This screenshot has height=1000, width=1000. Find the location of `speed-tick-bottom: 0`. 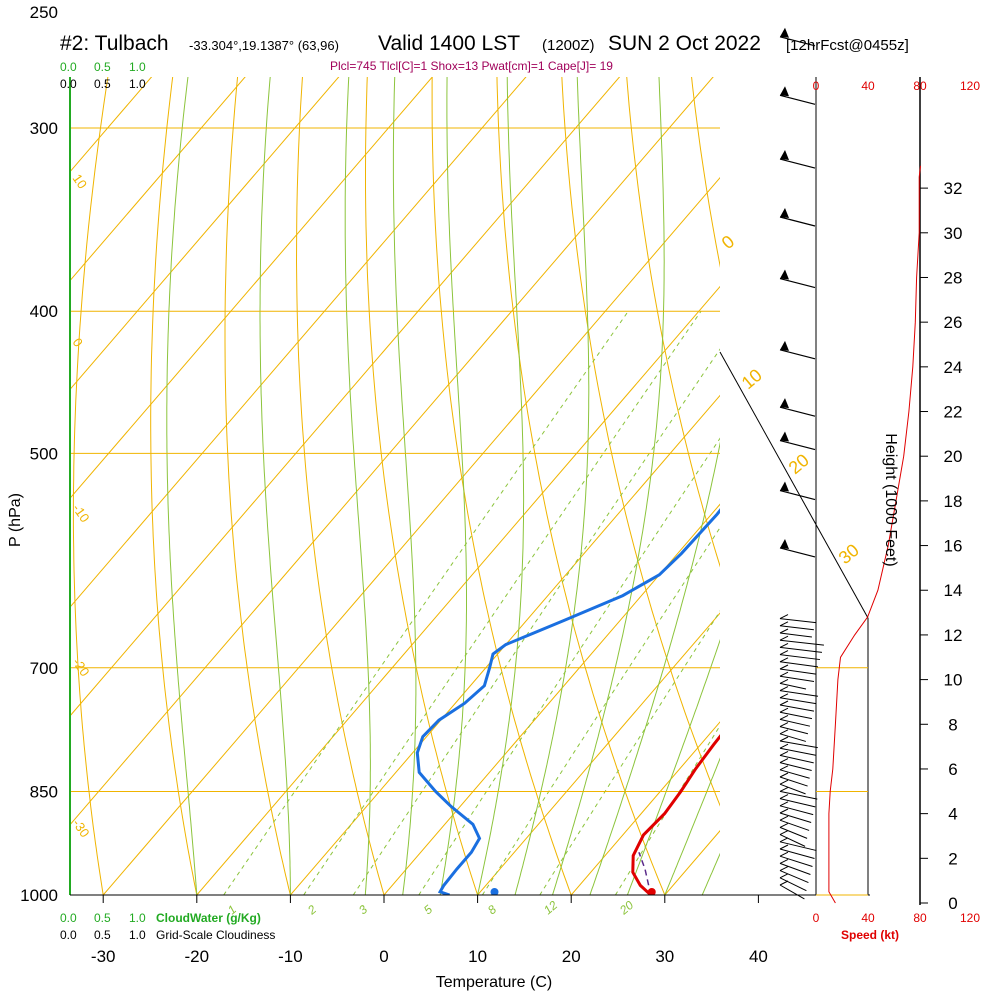

speed-tick-bottom: 0 is located at coordinates (816, 918).